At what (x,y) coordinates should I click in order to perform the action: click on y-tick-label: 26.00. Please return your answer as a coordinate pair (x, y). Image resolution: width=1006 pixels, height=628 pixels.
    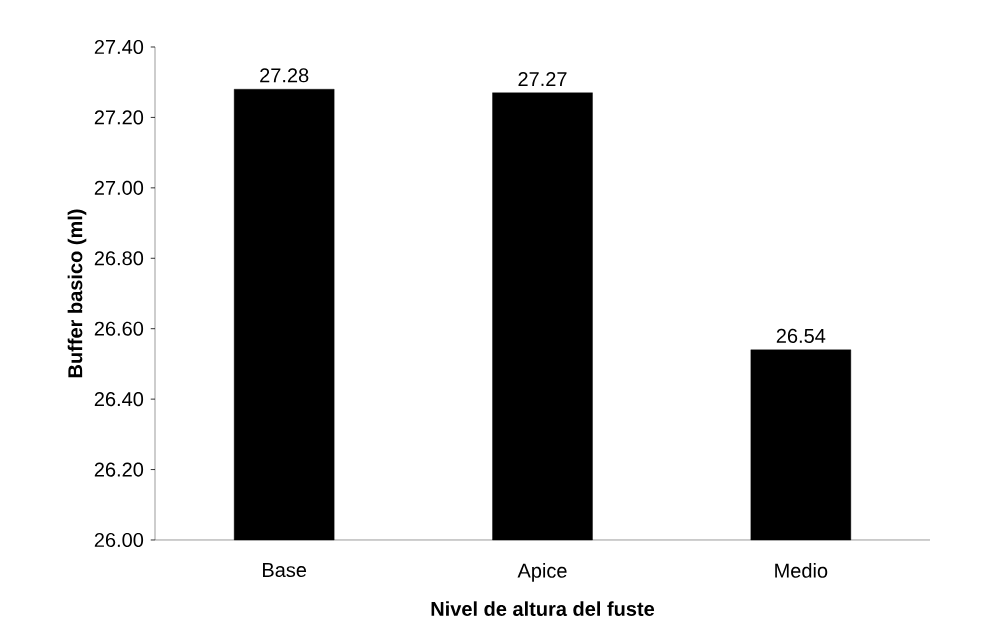
    Looking at the image, I should click on (119, 540).